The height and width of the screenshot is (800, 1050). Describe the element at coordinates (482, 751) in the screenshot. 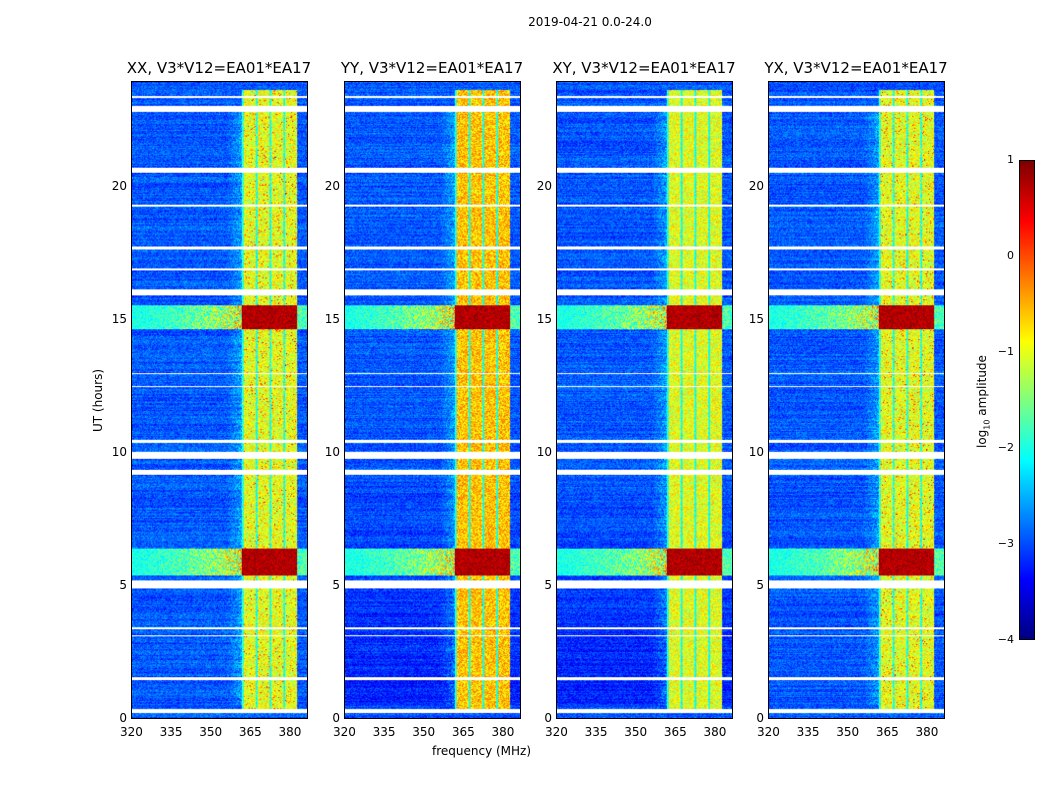

I see `x-axis-label: frequency (MHz)` at that location.